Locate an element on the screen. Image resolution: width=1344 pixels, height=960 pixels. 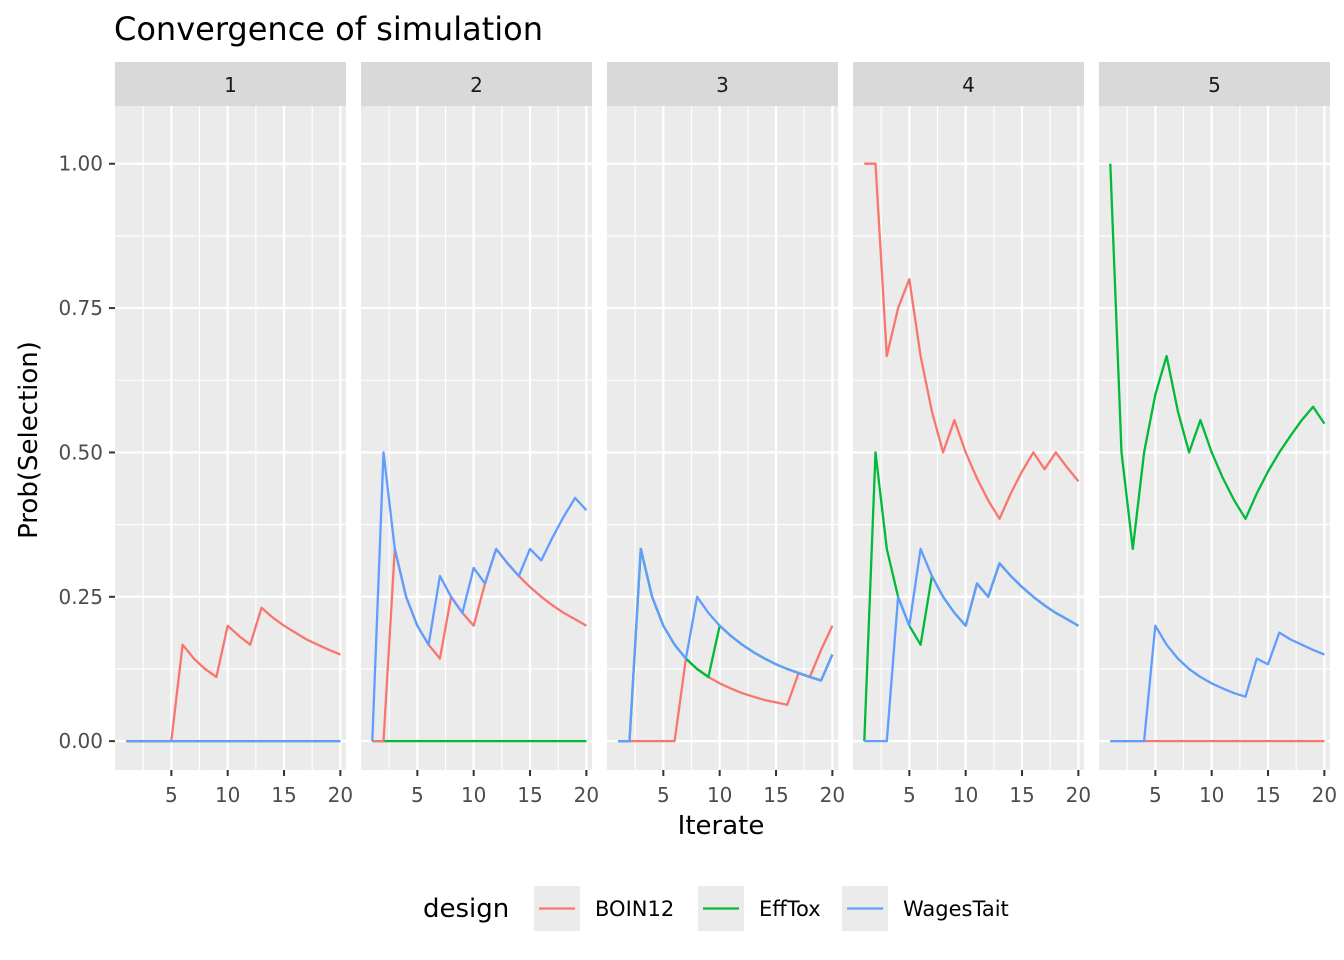
legend-item-efftox: EffTox is located at coordinates (759, 908).